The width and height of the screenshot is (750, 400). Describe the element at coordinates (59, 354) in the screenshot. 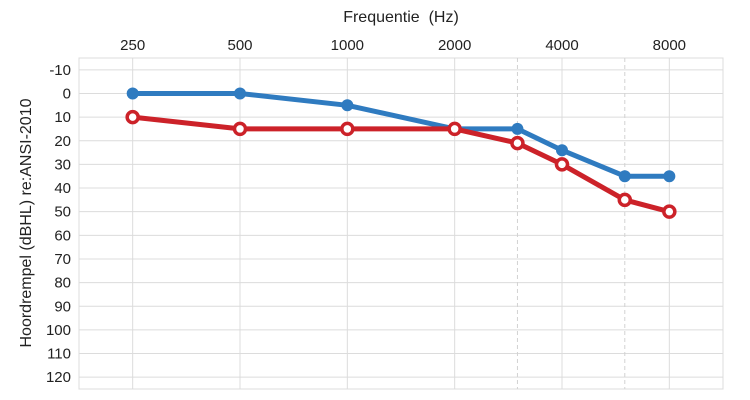

I see `y-tick-label: 110` at that location.